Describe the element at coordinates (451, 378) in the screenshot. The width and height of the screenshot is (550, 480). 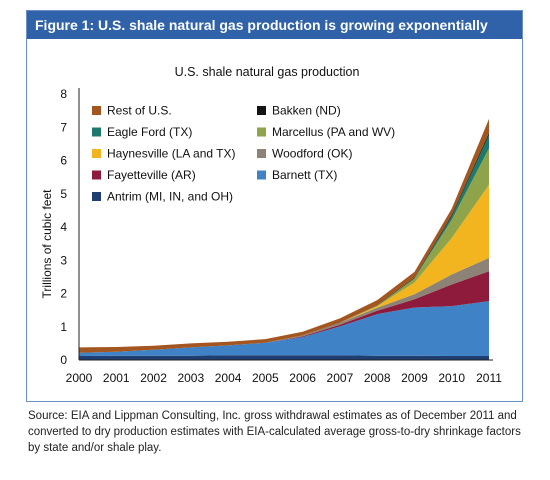
I see `x-tick-label: 2010` at that location.